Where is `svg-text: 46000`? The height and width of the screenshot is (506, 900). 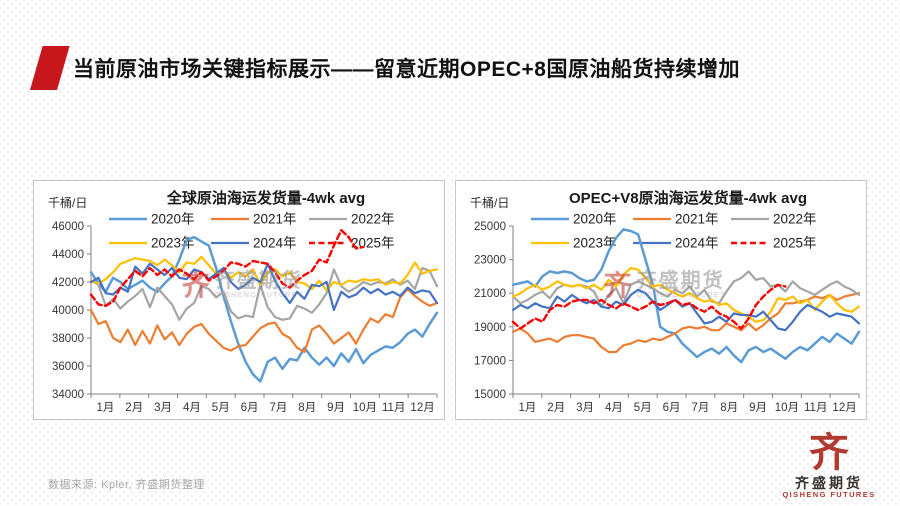 svg-text: 46000 is located at coordinates (68, 227).